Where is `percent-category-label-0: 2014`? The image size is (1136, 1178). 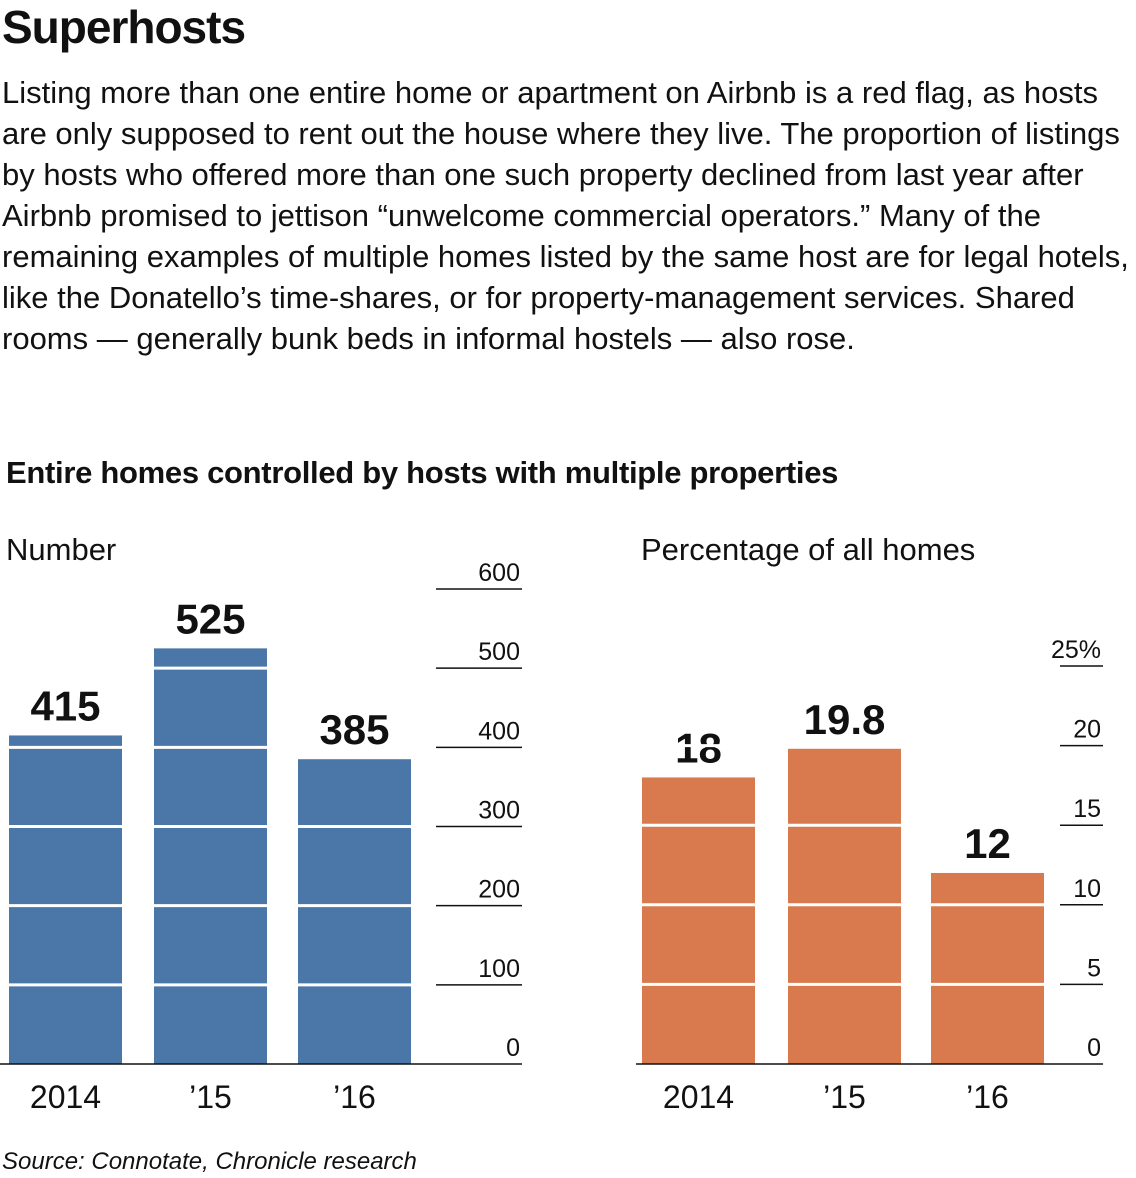 percent-category-label-0: 2014 is located at coordinates (698, 1097).